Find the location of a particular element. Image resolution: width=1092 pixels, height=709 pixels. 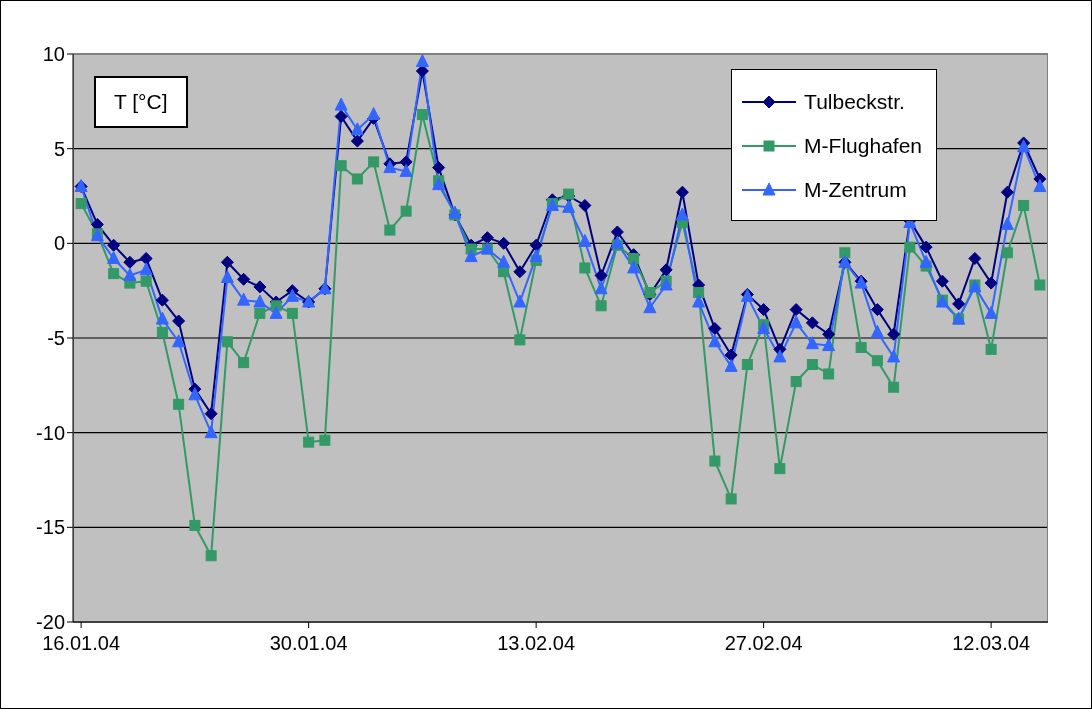

annotation-box: T [°C] is located at coordinates (141, 102).